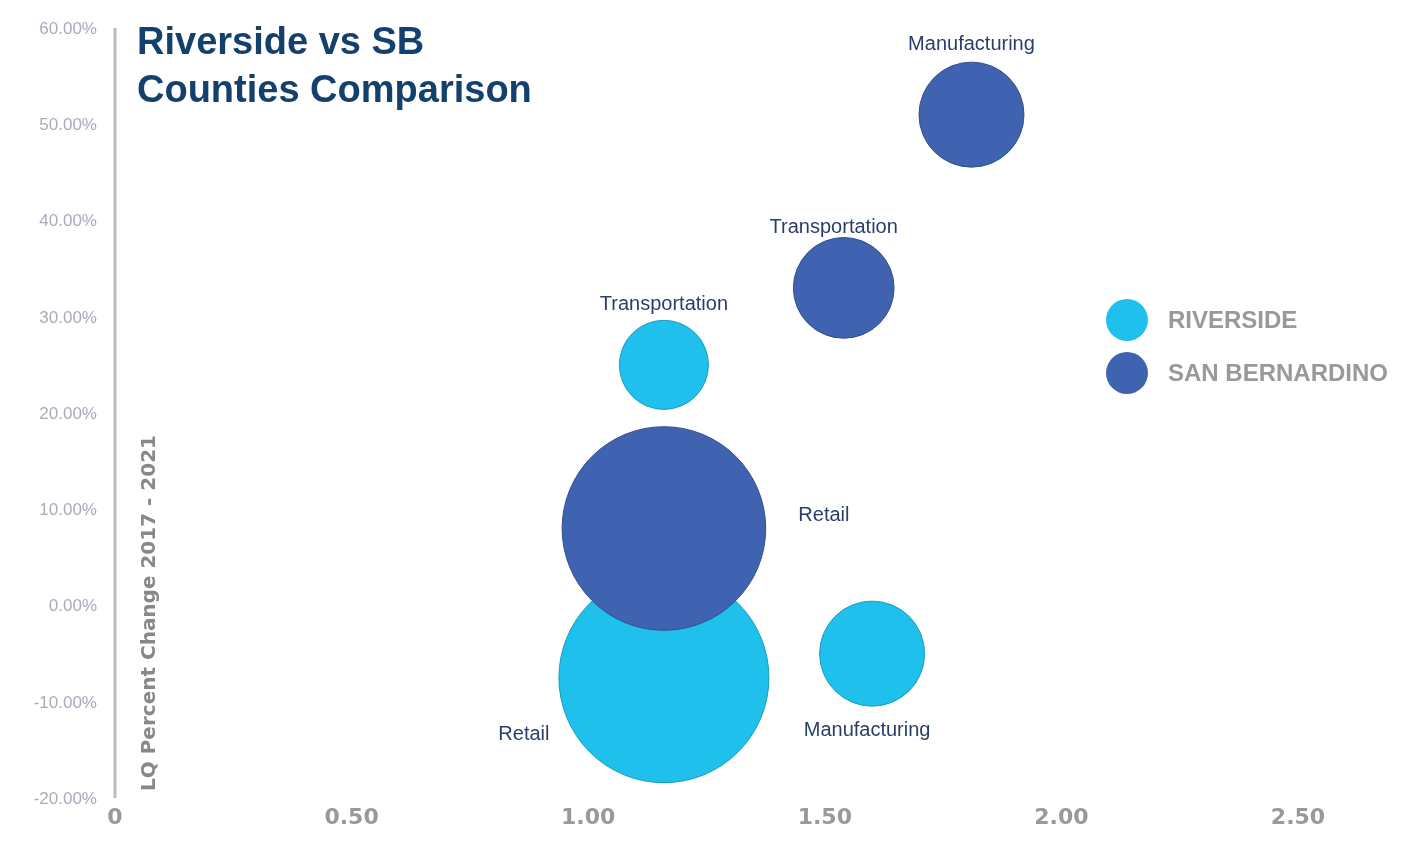  Describe the element at coordinates (72, 606) in the screenshot. I see `y-tick-label: 0.00%` at that location.